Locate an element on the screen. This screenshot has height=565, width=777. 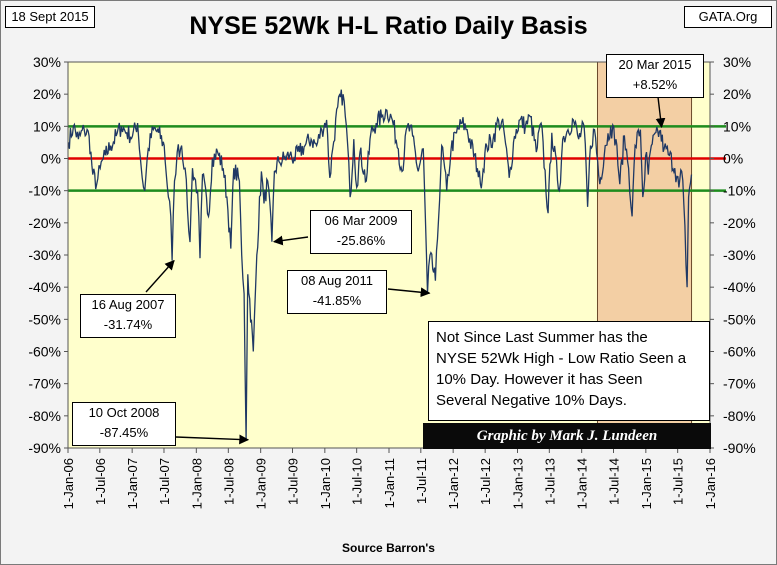
y-tick-label-left: -10% is located at coordinates (44, 191).